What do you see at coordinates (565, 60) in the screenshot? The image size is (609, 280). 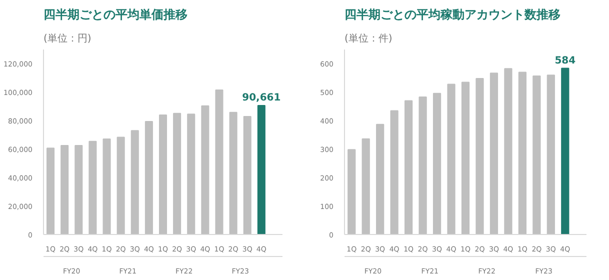 I see `data-label: 584` at bounding box center [565, 60].